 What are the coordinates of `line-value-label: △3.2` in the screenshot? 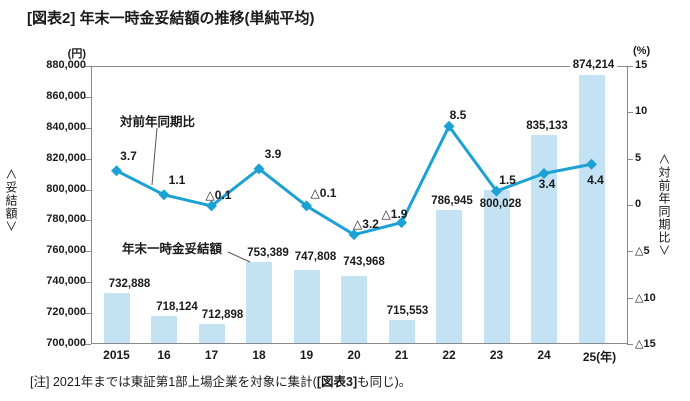 It's located at (366, 223).